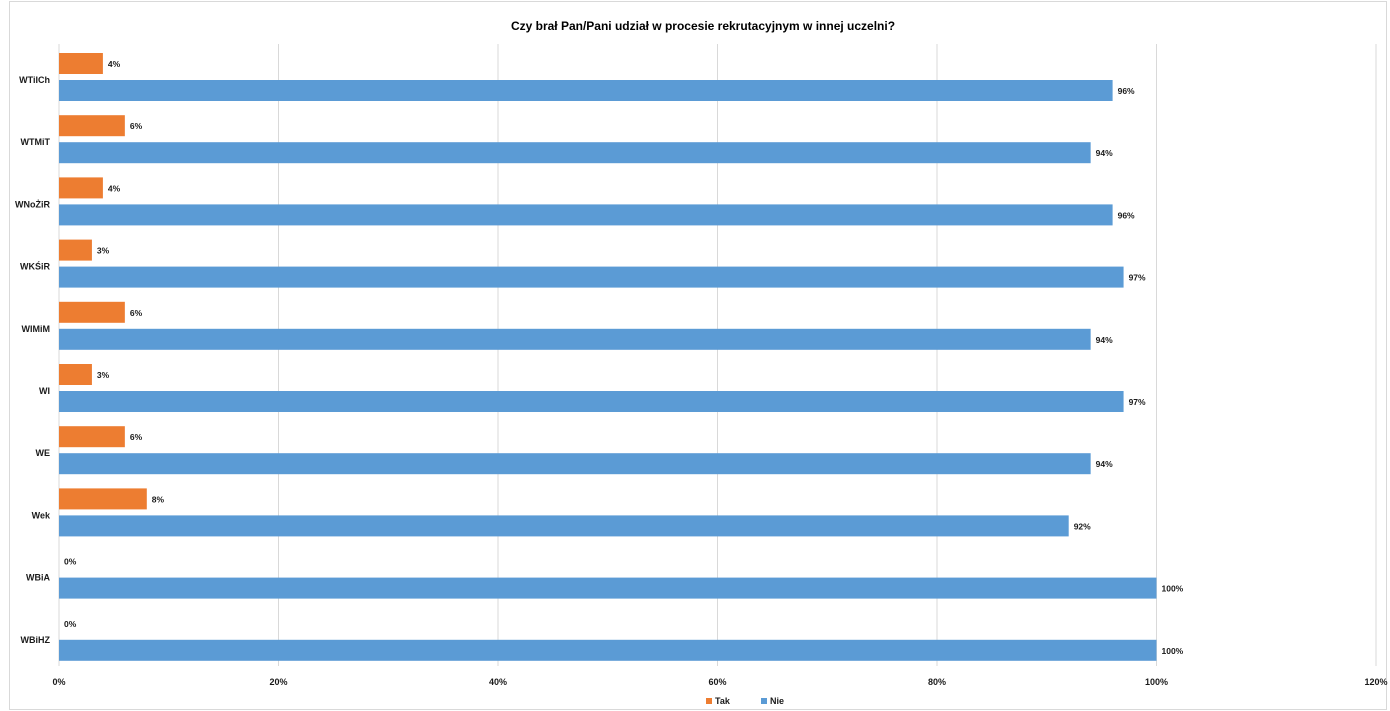 The height and width of the screenshot is (711, 1390). I want to click on category-label: WTMiT, so click(36, 142).